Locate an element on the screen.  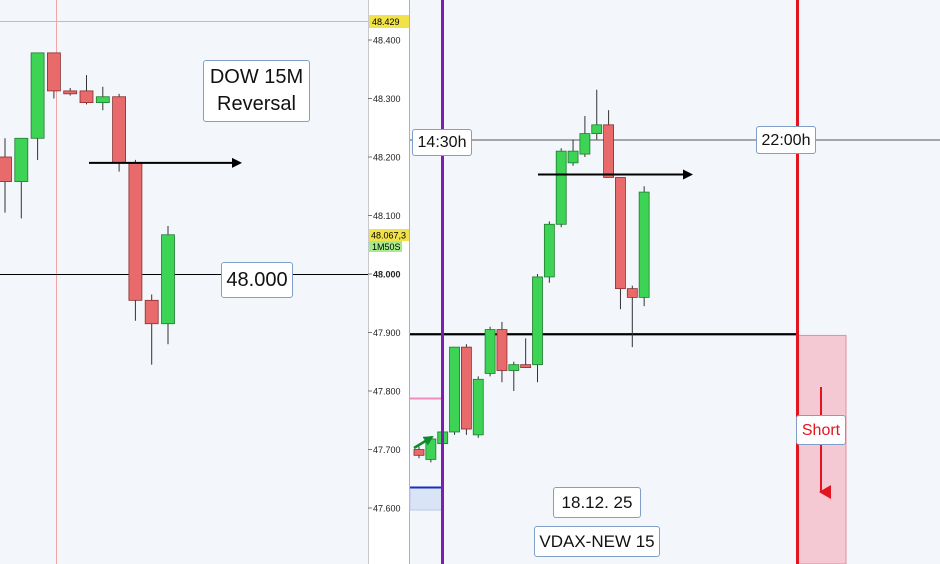
countdown-tag-text: 1M50S is located at coordinates (386, 247).